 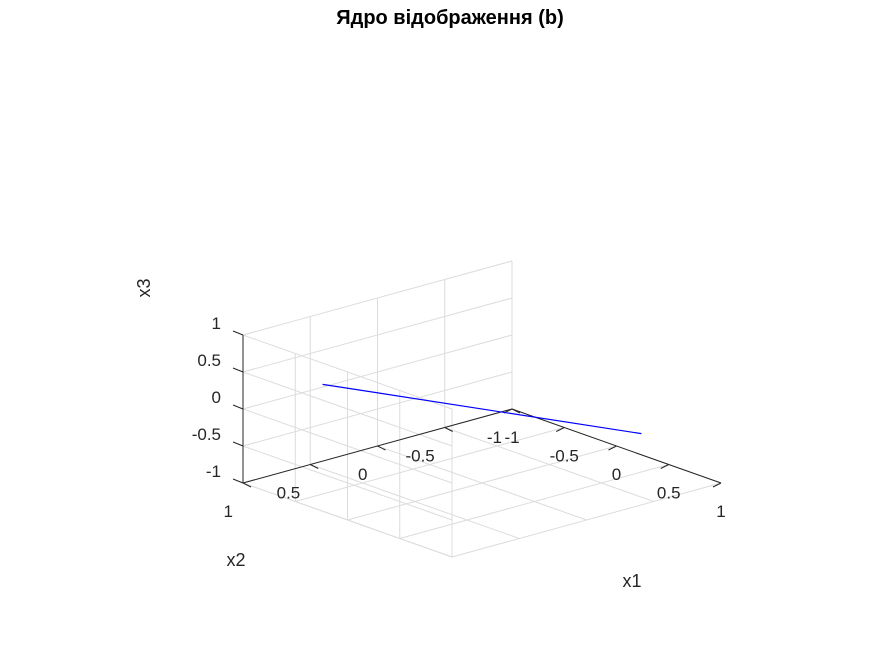 I want to click on x1-tick-label: 0, so click(x=616, y=474).